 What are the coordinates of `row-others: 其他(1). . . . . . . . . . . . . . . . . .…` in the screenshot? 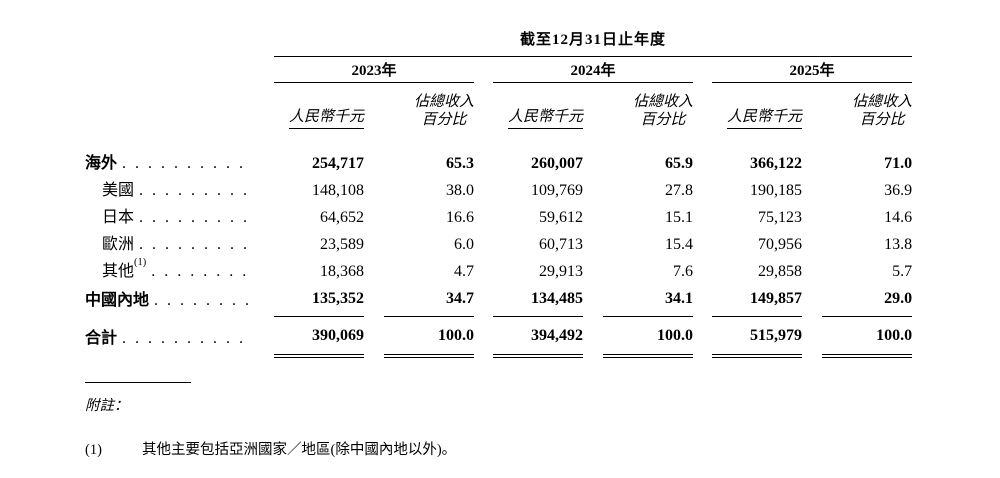 It's located at (498, 271).